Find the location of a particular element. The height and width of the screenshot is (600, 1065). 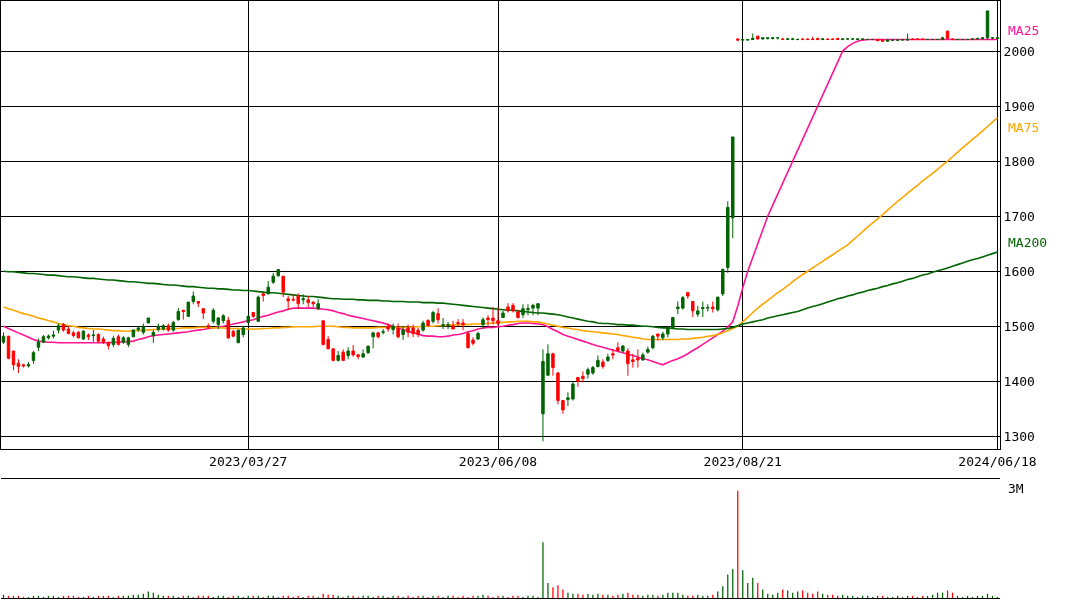

y-tick-label: 1300 is located at coordinates (1019, 436).